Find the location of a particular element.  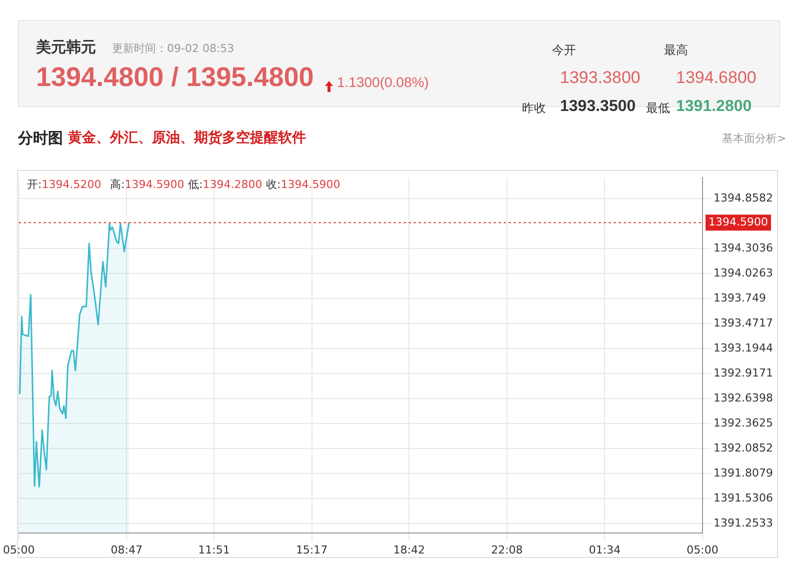

text: 黄金、外汇、原油、期货多空提醒软件 is located at coordinates (187, 138).